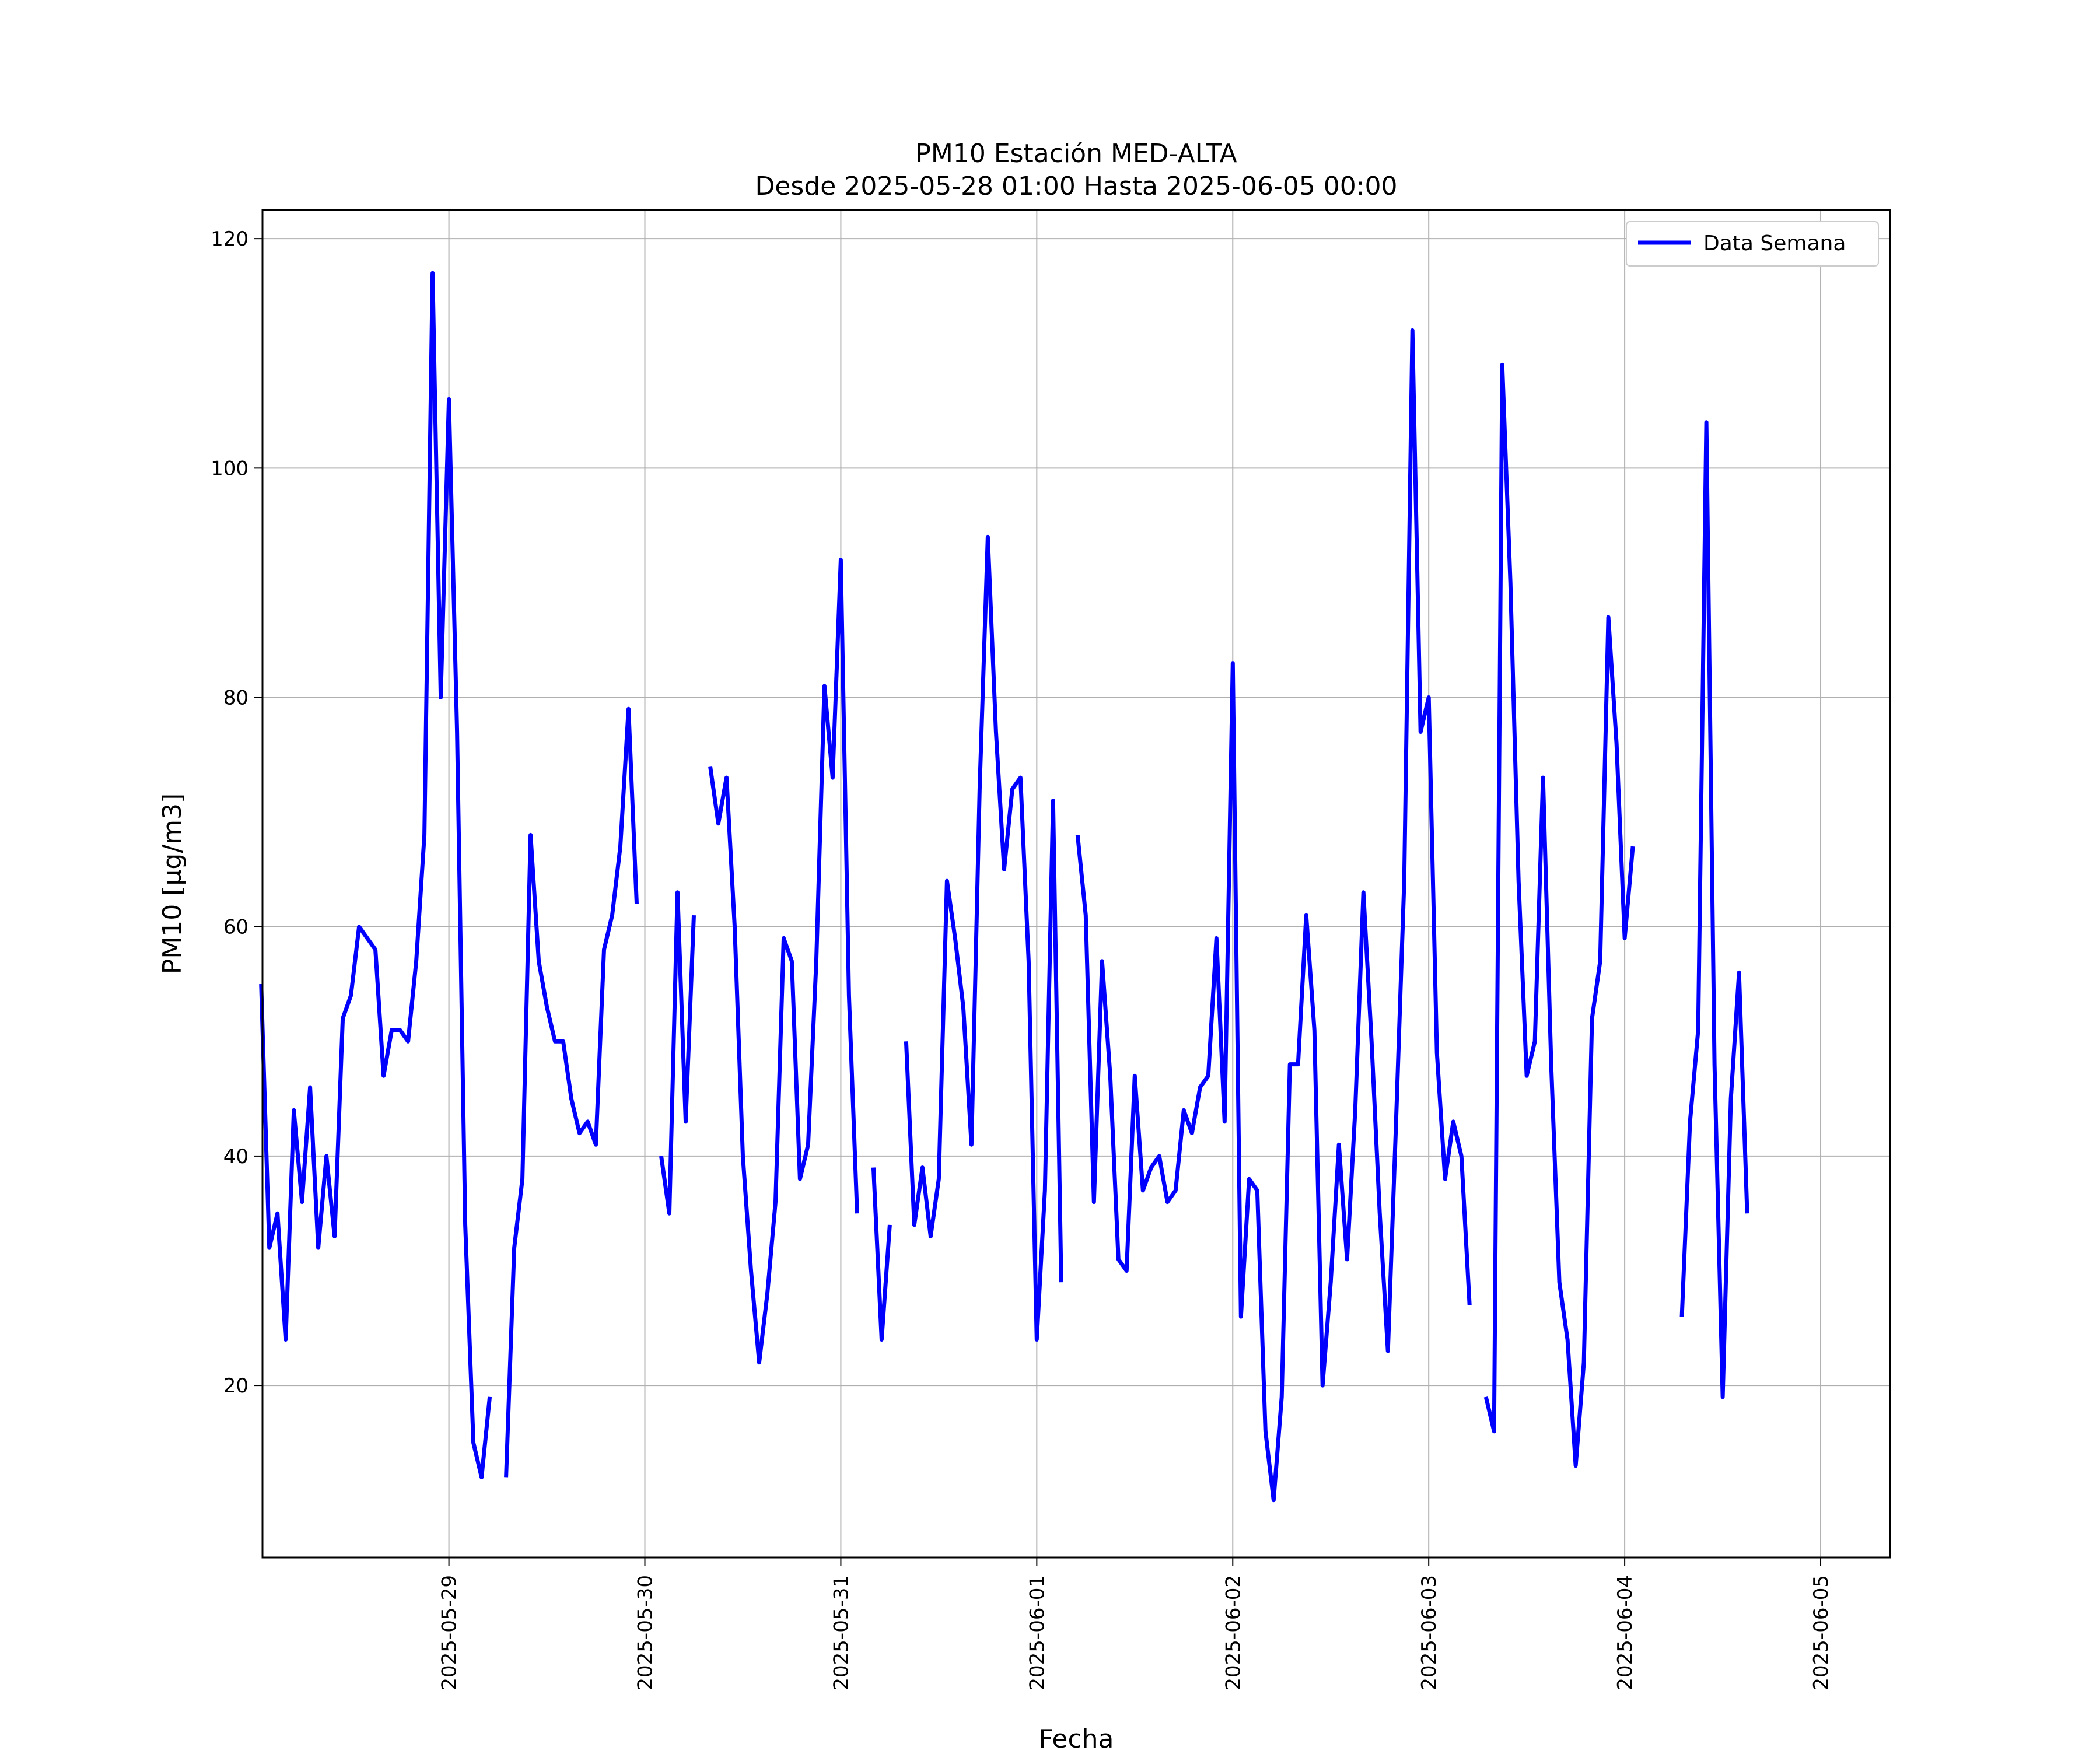 The image size is (2100, 1750). What do you see at coordinates (173, 883) in the screenshot?
I see `y-axis-label: PM10 [μg/m3]` at bounding box center [173, 883].